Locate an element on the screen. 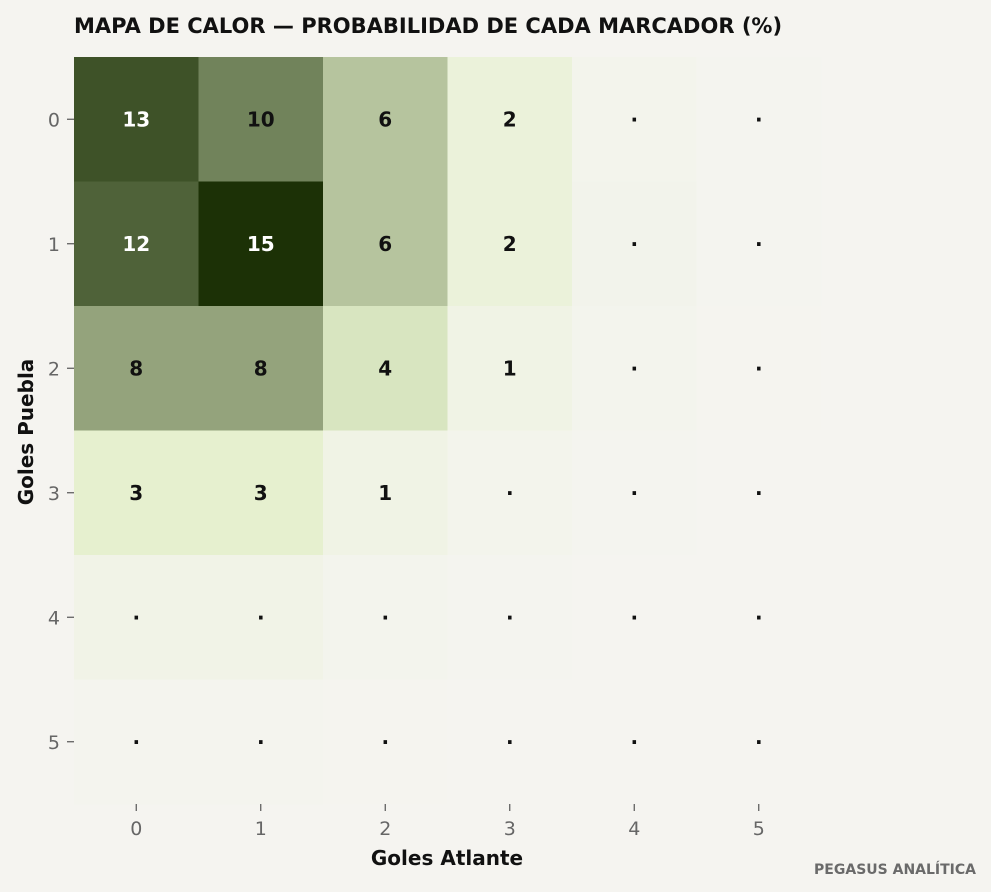 The image size is (991, 892). cell-value-5-0: · is located at coordinates (136, 742).